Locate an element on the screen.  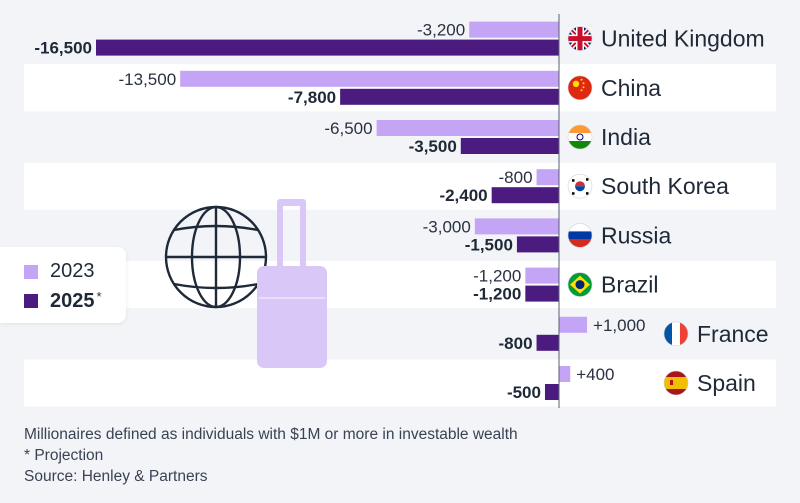
category-label-brazil: Brazil is located at coordinates (630, 285).